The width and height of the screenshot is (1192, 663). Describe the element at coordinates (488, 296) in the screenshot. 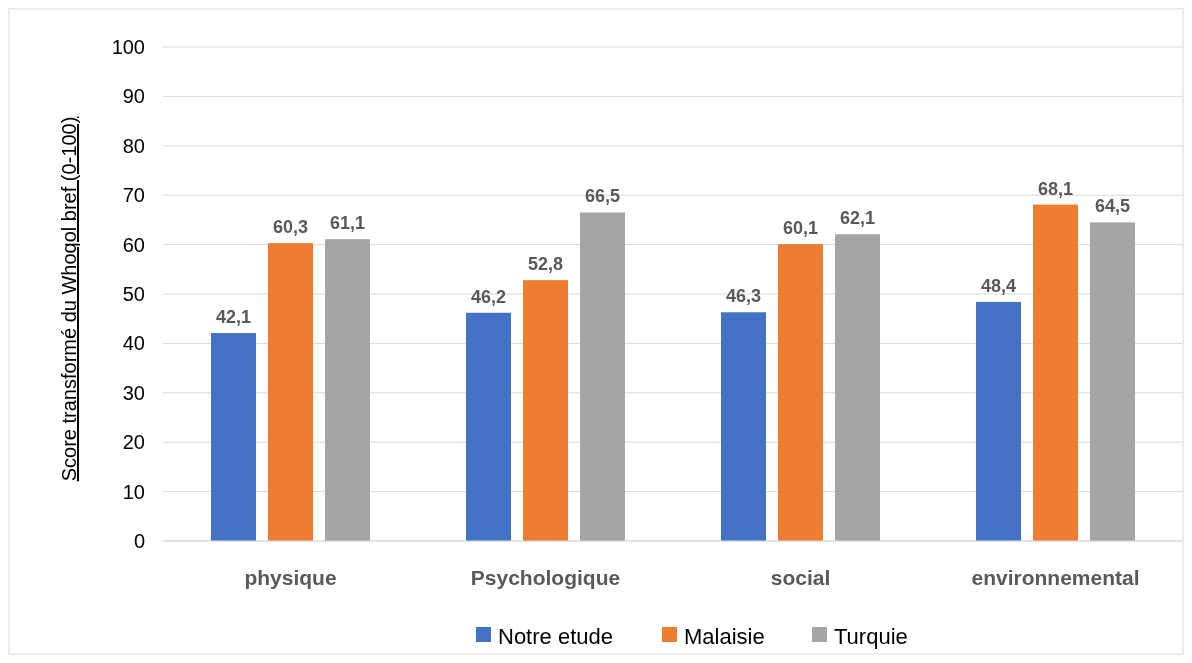

I see `data-label: 46,2` at that location.